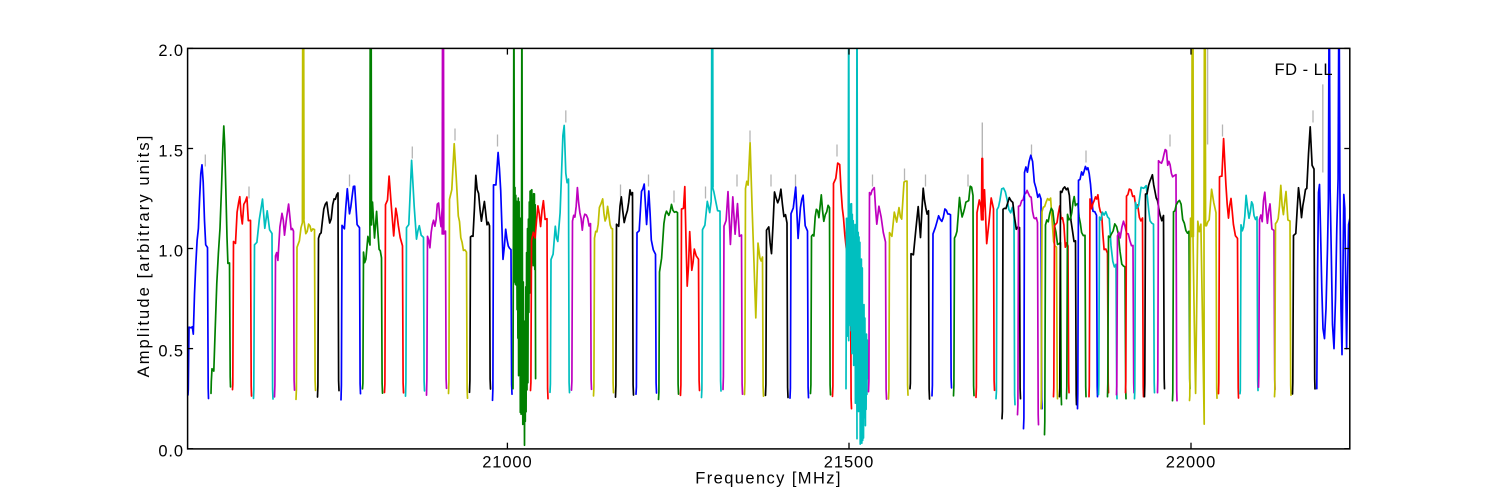 The width and height of the screenshot is (1500, 500). I want to click on svg-text: 21500, so click(849, 463).